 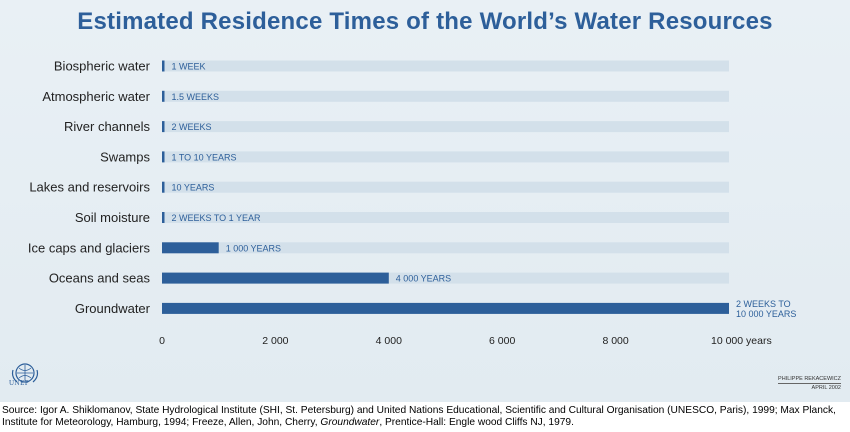 I want to click on data-label: 1 WEEK, so click(x=189, y=67).